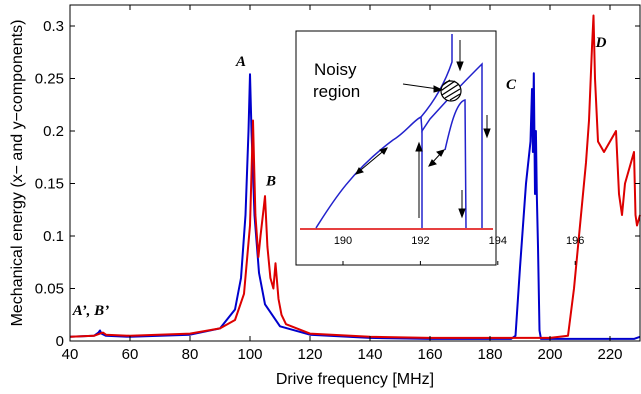  What do you see at coordinates (190, 354) in the screenshot?
I see `x-tick-label: 80` at bounding box center [190, 354].